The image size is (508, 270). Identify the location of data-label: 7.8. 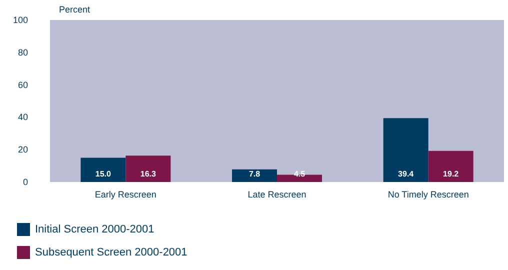
(254, 174).